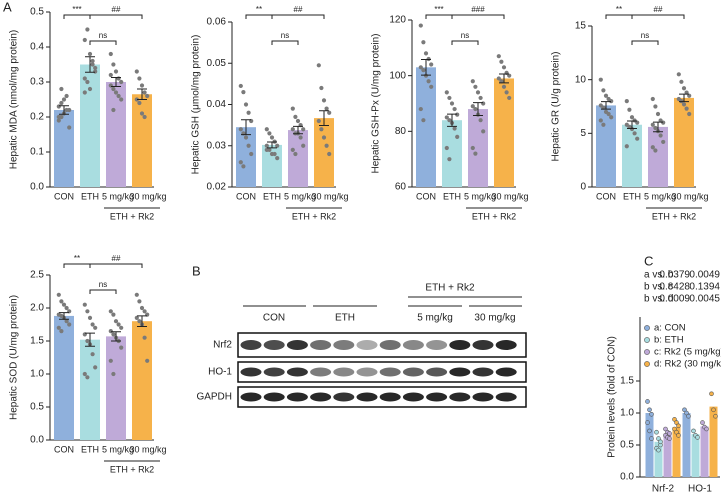  Describe the element at coordinates (658, 299) in the screenshot. I see `table-label: b vs. d` at that location.